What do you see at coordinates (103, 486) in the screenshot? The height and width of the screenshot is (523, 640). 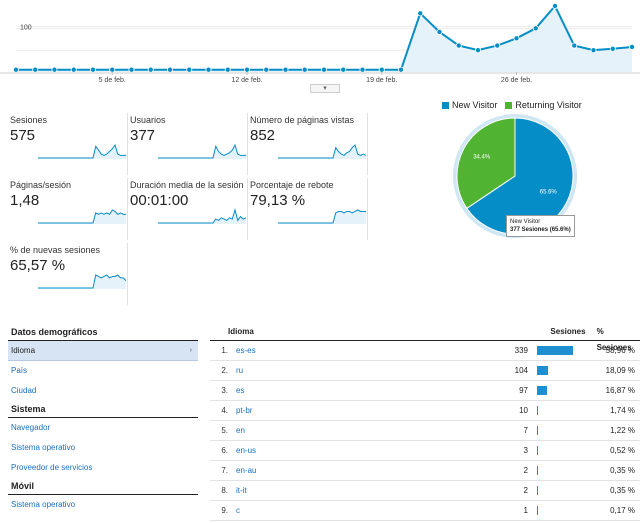 I see `nav-group-title: Móvil` at bounding box center [103, 486].